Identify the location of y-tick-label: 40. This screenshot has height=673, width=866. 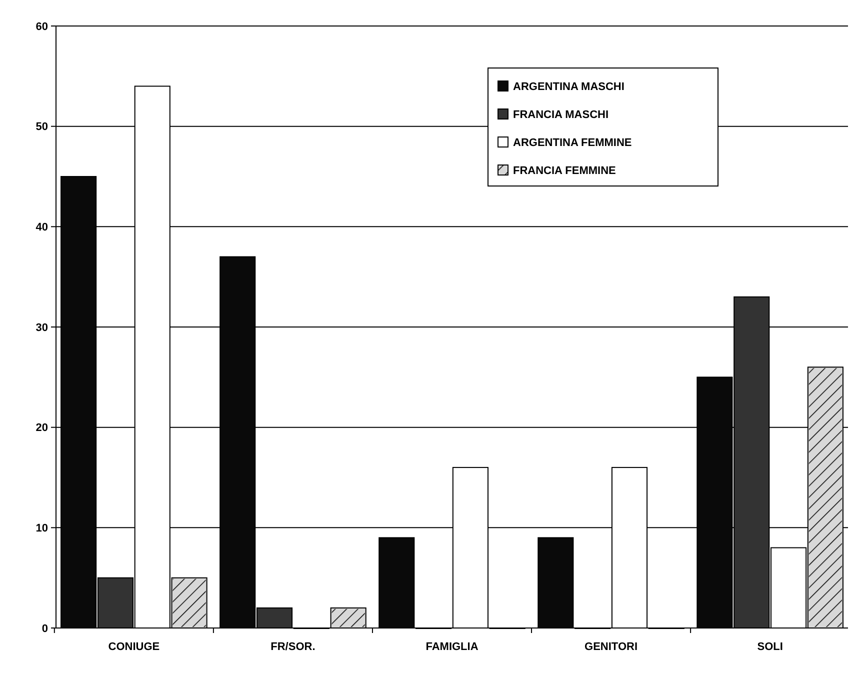
(42, 228).